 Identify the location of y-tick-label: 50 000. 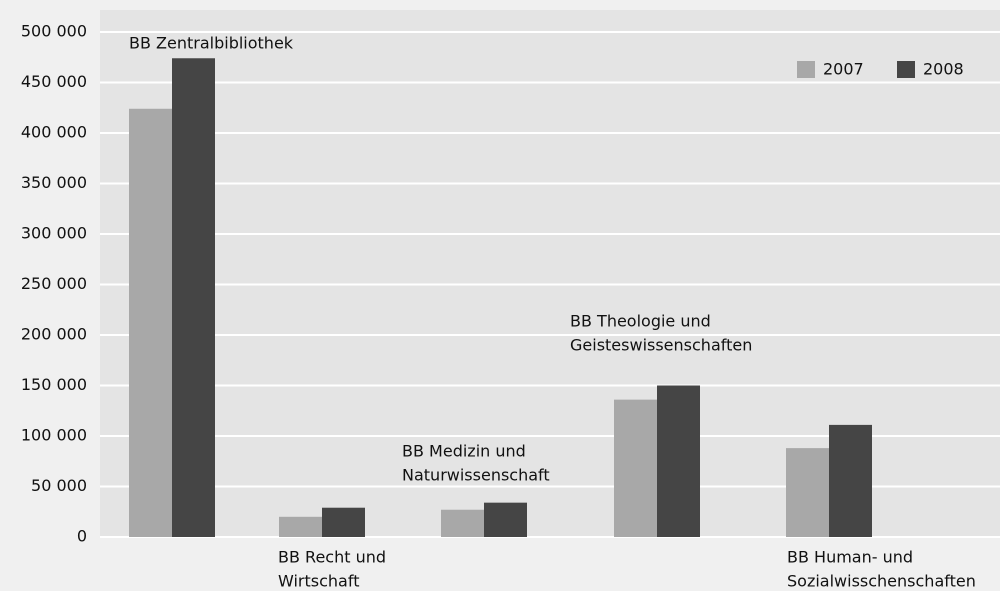
(59, 485).